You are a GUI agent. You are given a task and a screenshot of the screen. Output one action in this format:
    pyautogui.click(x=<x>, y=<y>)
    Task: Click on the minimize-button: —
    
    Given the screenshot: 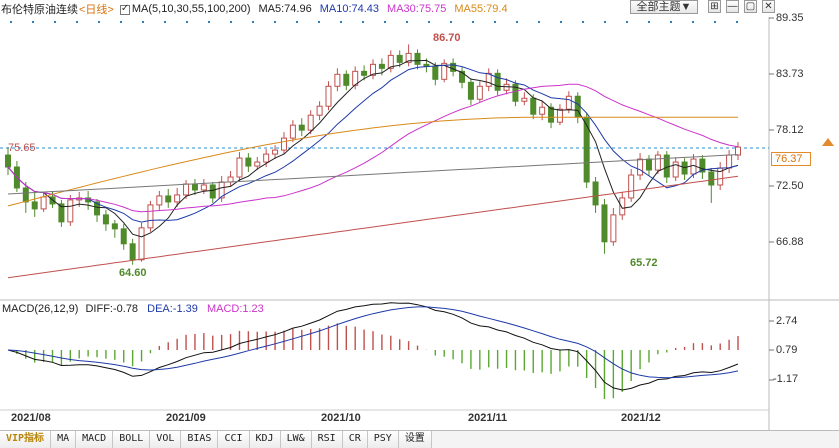 What is the action you would take?
    pyautogui.click(x=732, y=6)
    